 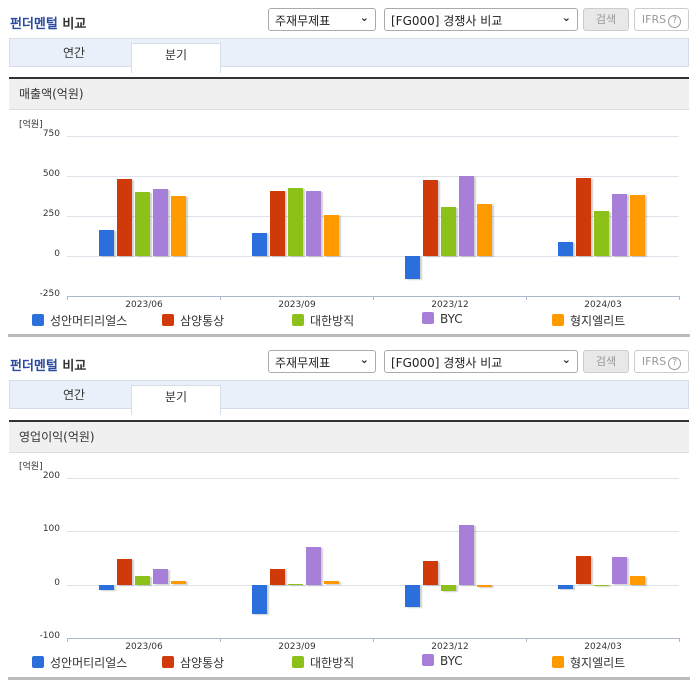 I want to click on y-tick-label: -100, so click(x=49, y=636).